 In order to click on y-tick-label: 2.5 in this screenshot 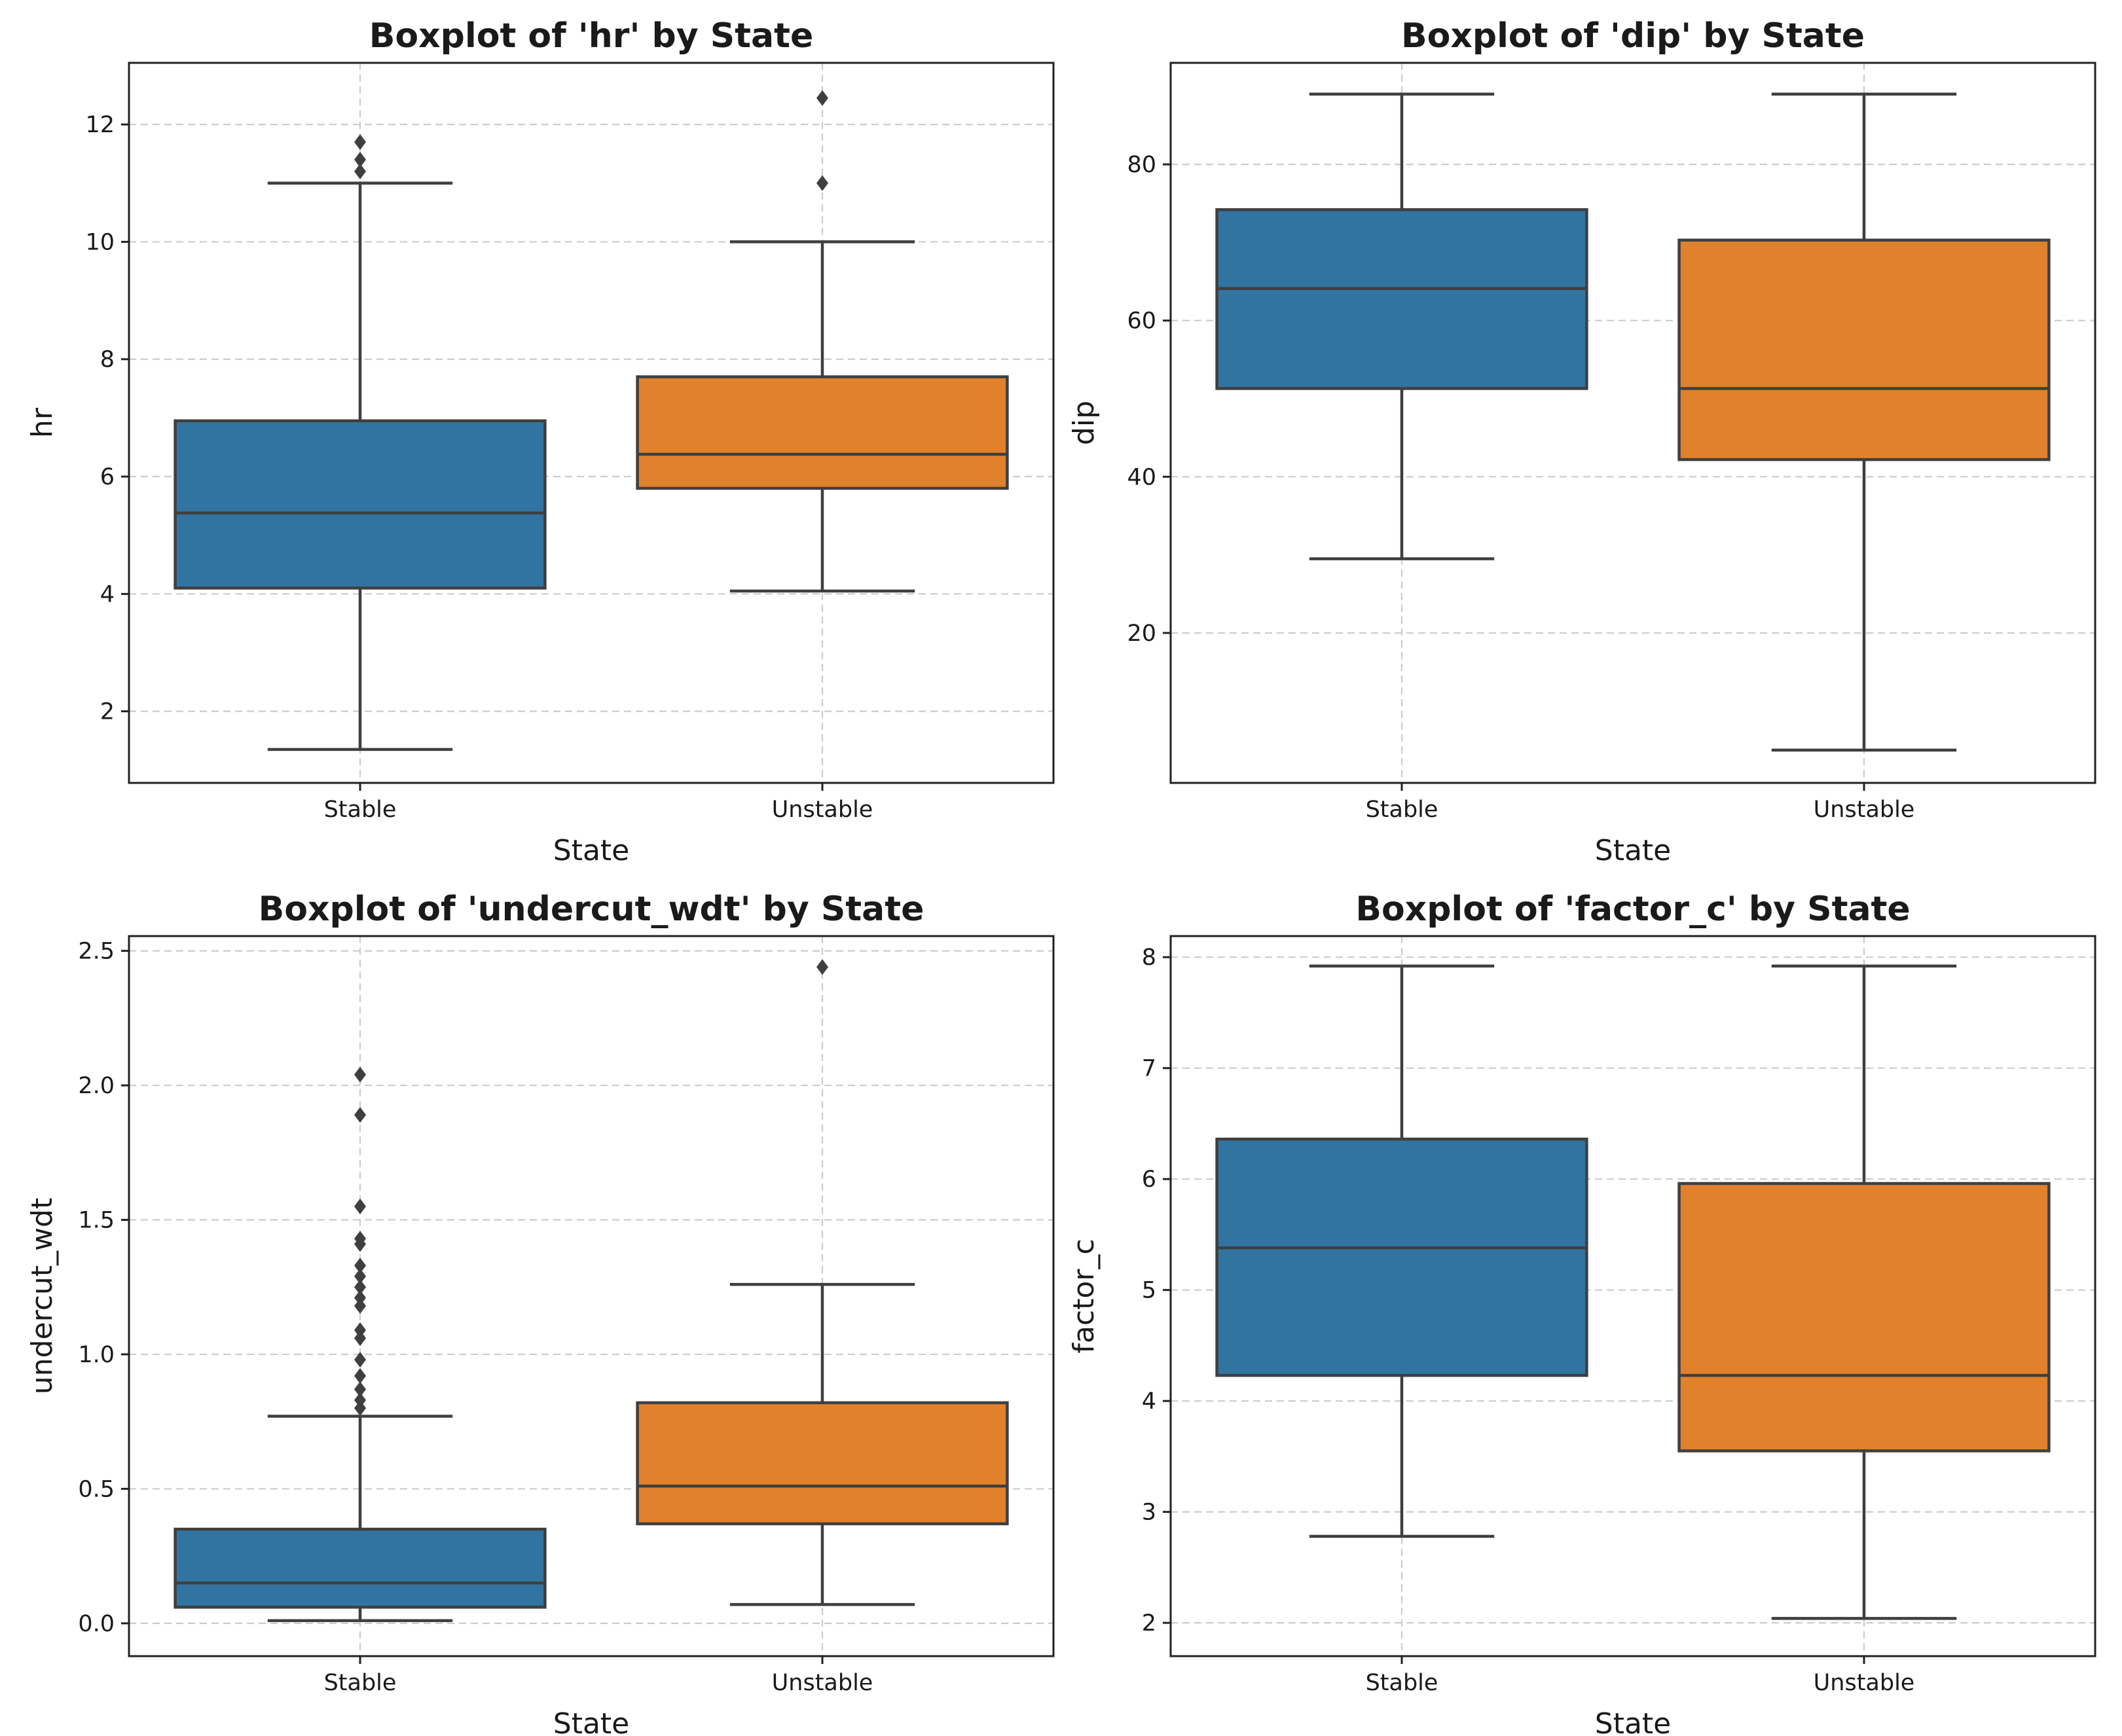, I will do `click(96, 952)`.